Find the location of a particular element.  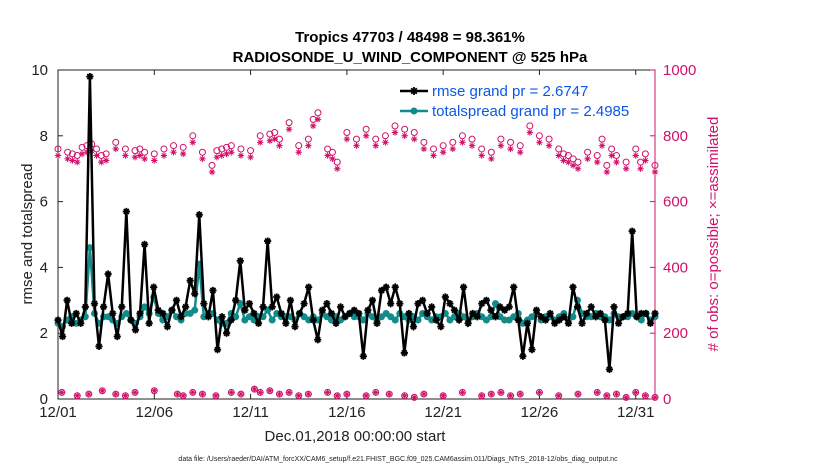

legend-rmse-label: rmse grand pr = 2.6747 is located at coordinates (510, 91).